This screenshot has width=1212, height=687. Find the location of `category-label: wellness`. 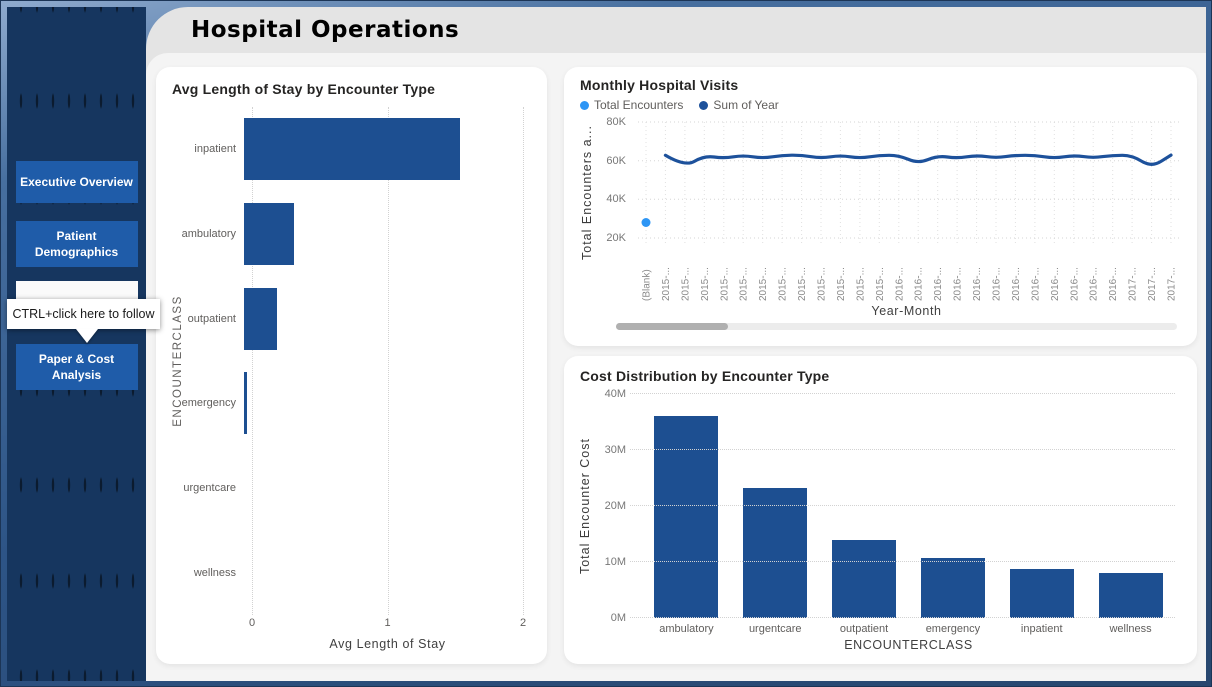

category-label: wellness is located at coordinates (214, 572).